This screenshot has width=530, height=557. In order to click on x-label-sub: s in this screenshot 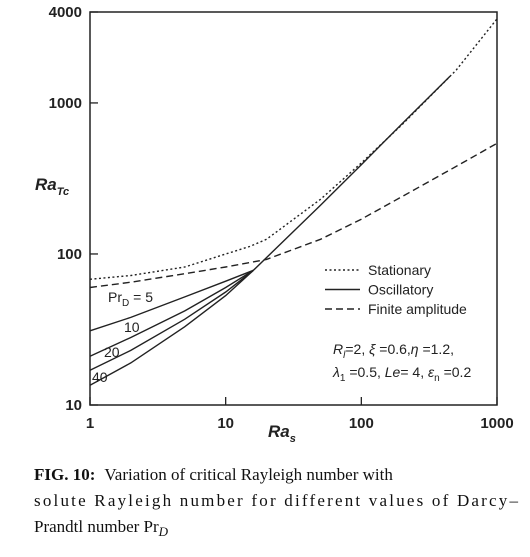, I will do `click(293, 439)`.